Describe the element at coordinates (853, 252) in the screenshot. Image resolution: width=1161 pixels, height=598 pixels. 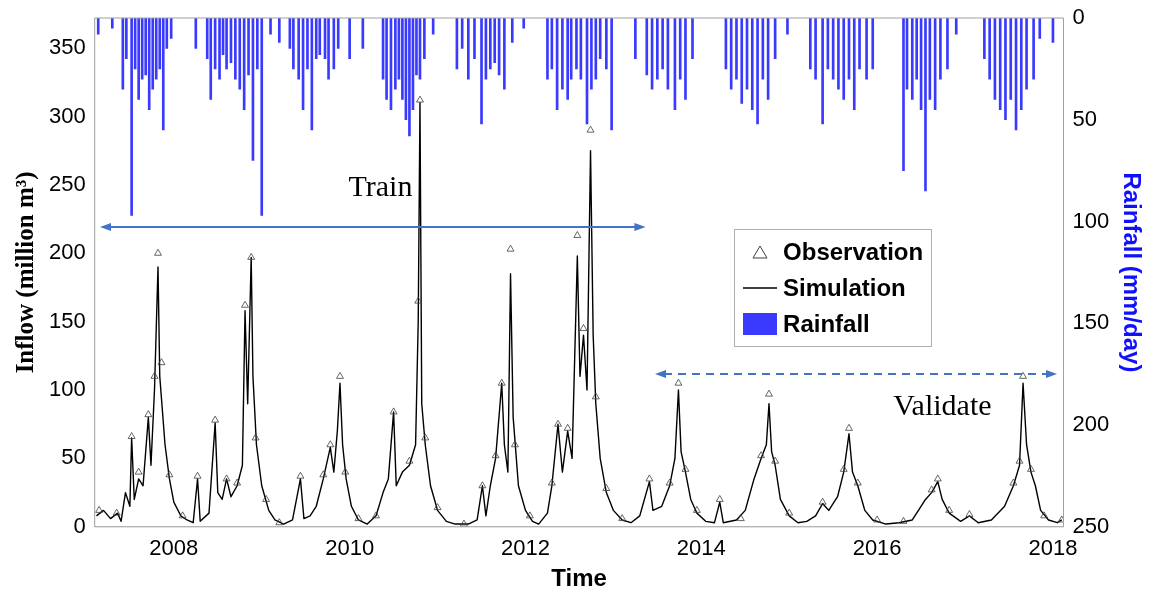
I see `legend-label: Observation` at that location.